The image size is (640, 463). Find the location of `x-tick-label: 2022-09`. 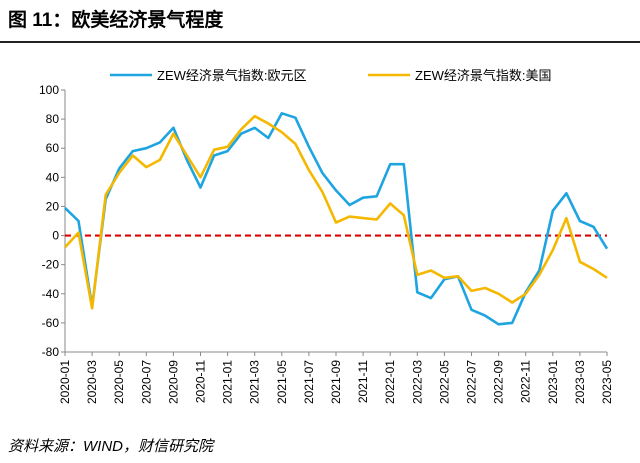

x-tick-label: 2022-09 is located at coordinates (499, 382).